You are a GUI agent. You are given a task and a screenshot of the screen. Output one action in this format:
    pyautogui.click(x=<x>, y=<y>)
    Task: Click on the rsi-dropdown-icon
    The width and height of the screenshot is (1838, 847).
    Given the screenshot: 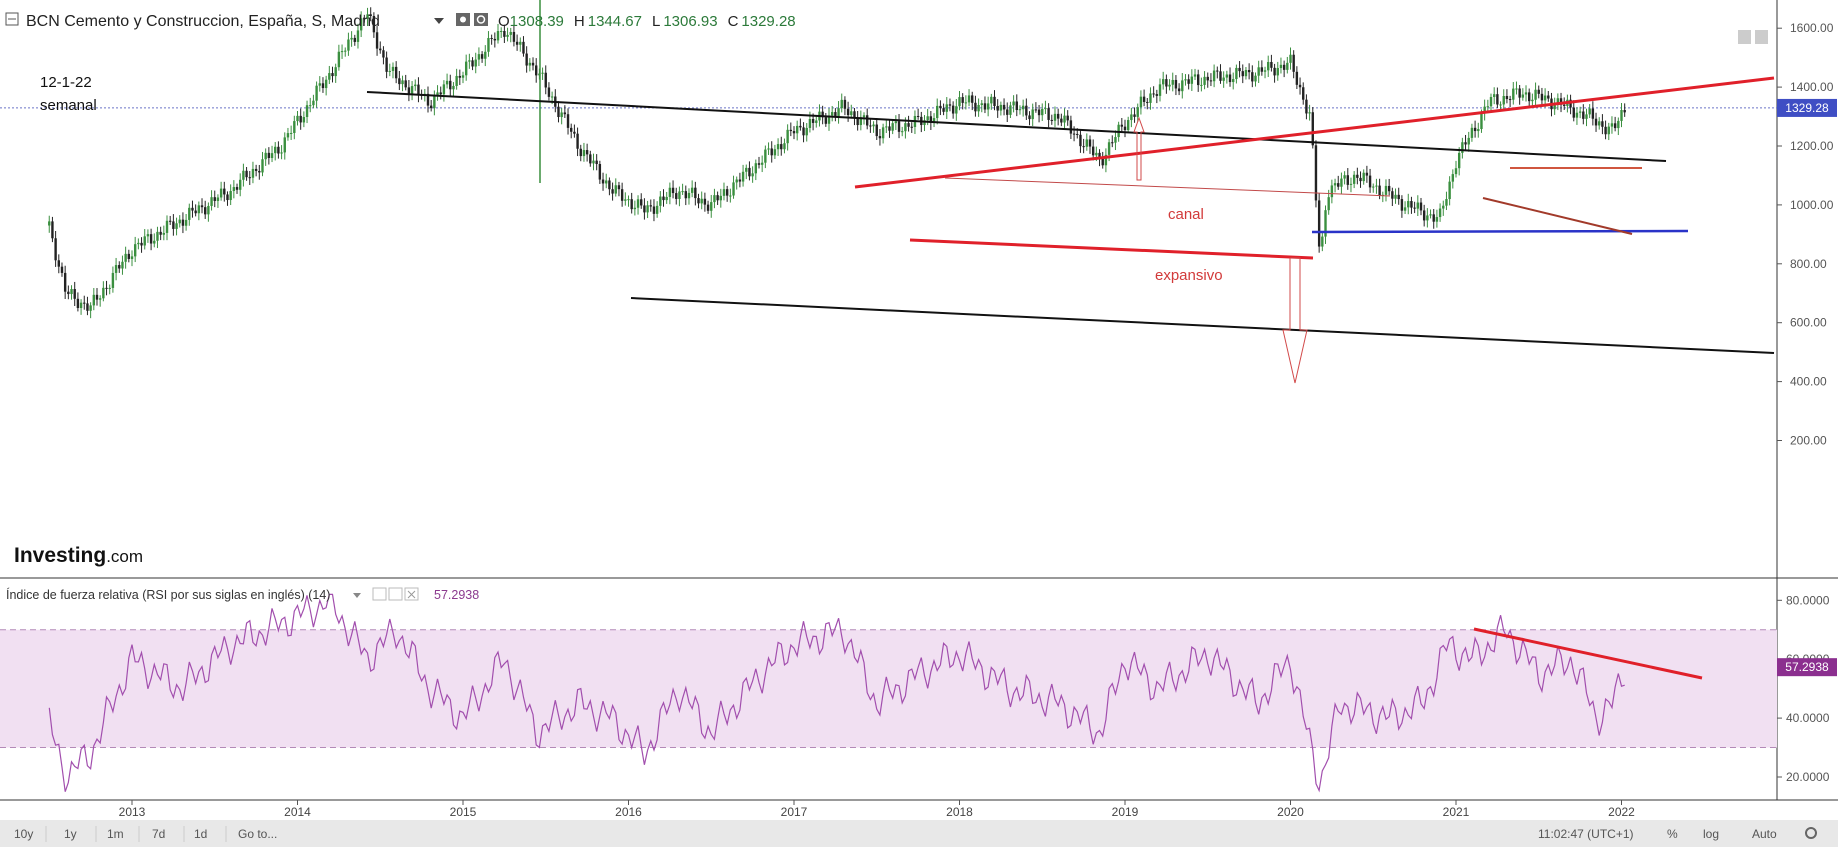 What is the action you would take?
    pyautogui.click(x=357, y=595)
    